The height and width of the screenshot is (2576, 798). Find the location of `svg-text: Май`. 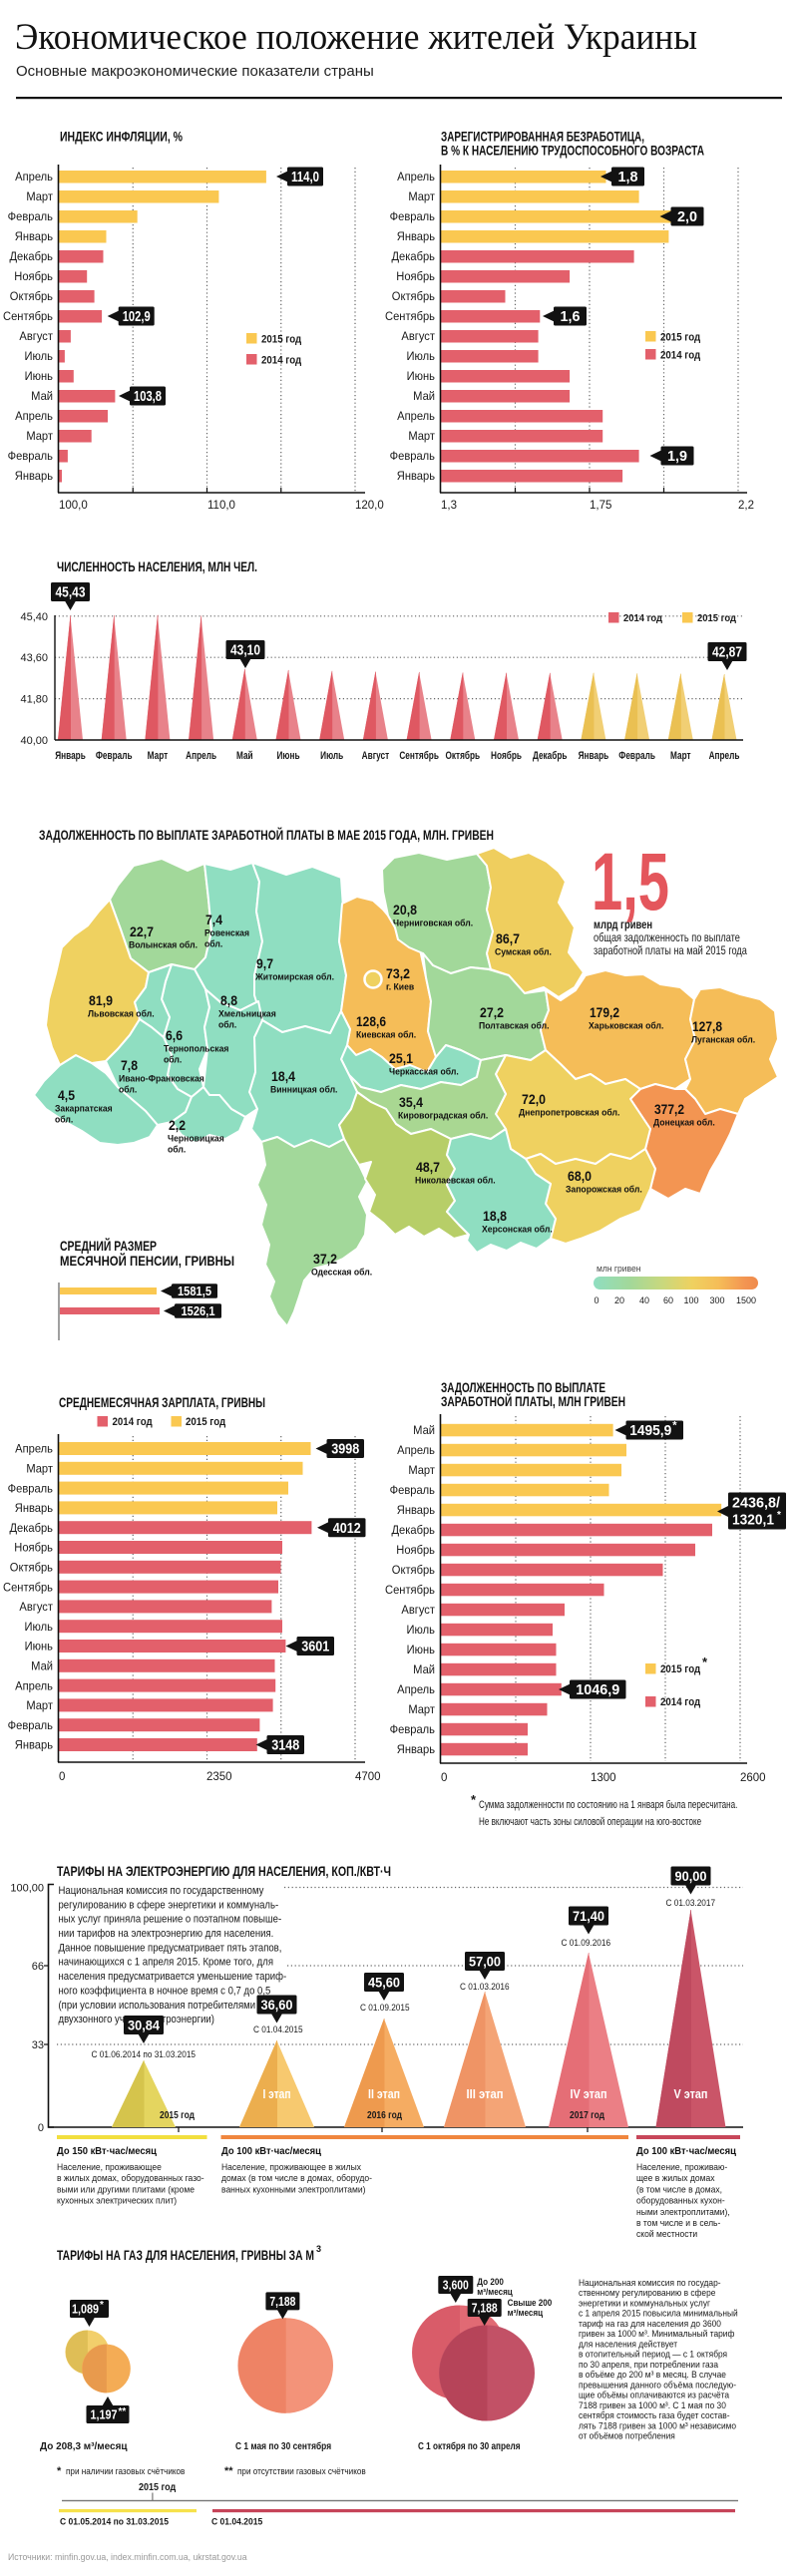

svg-text: Май is located at coordinates (244, 756).